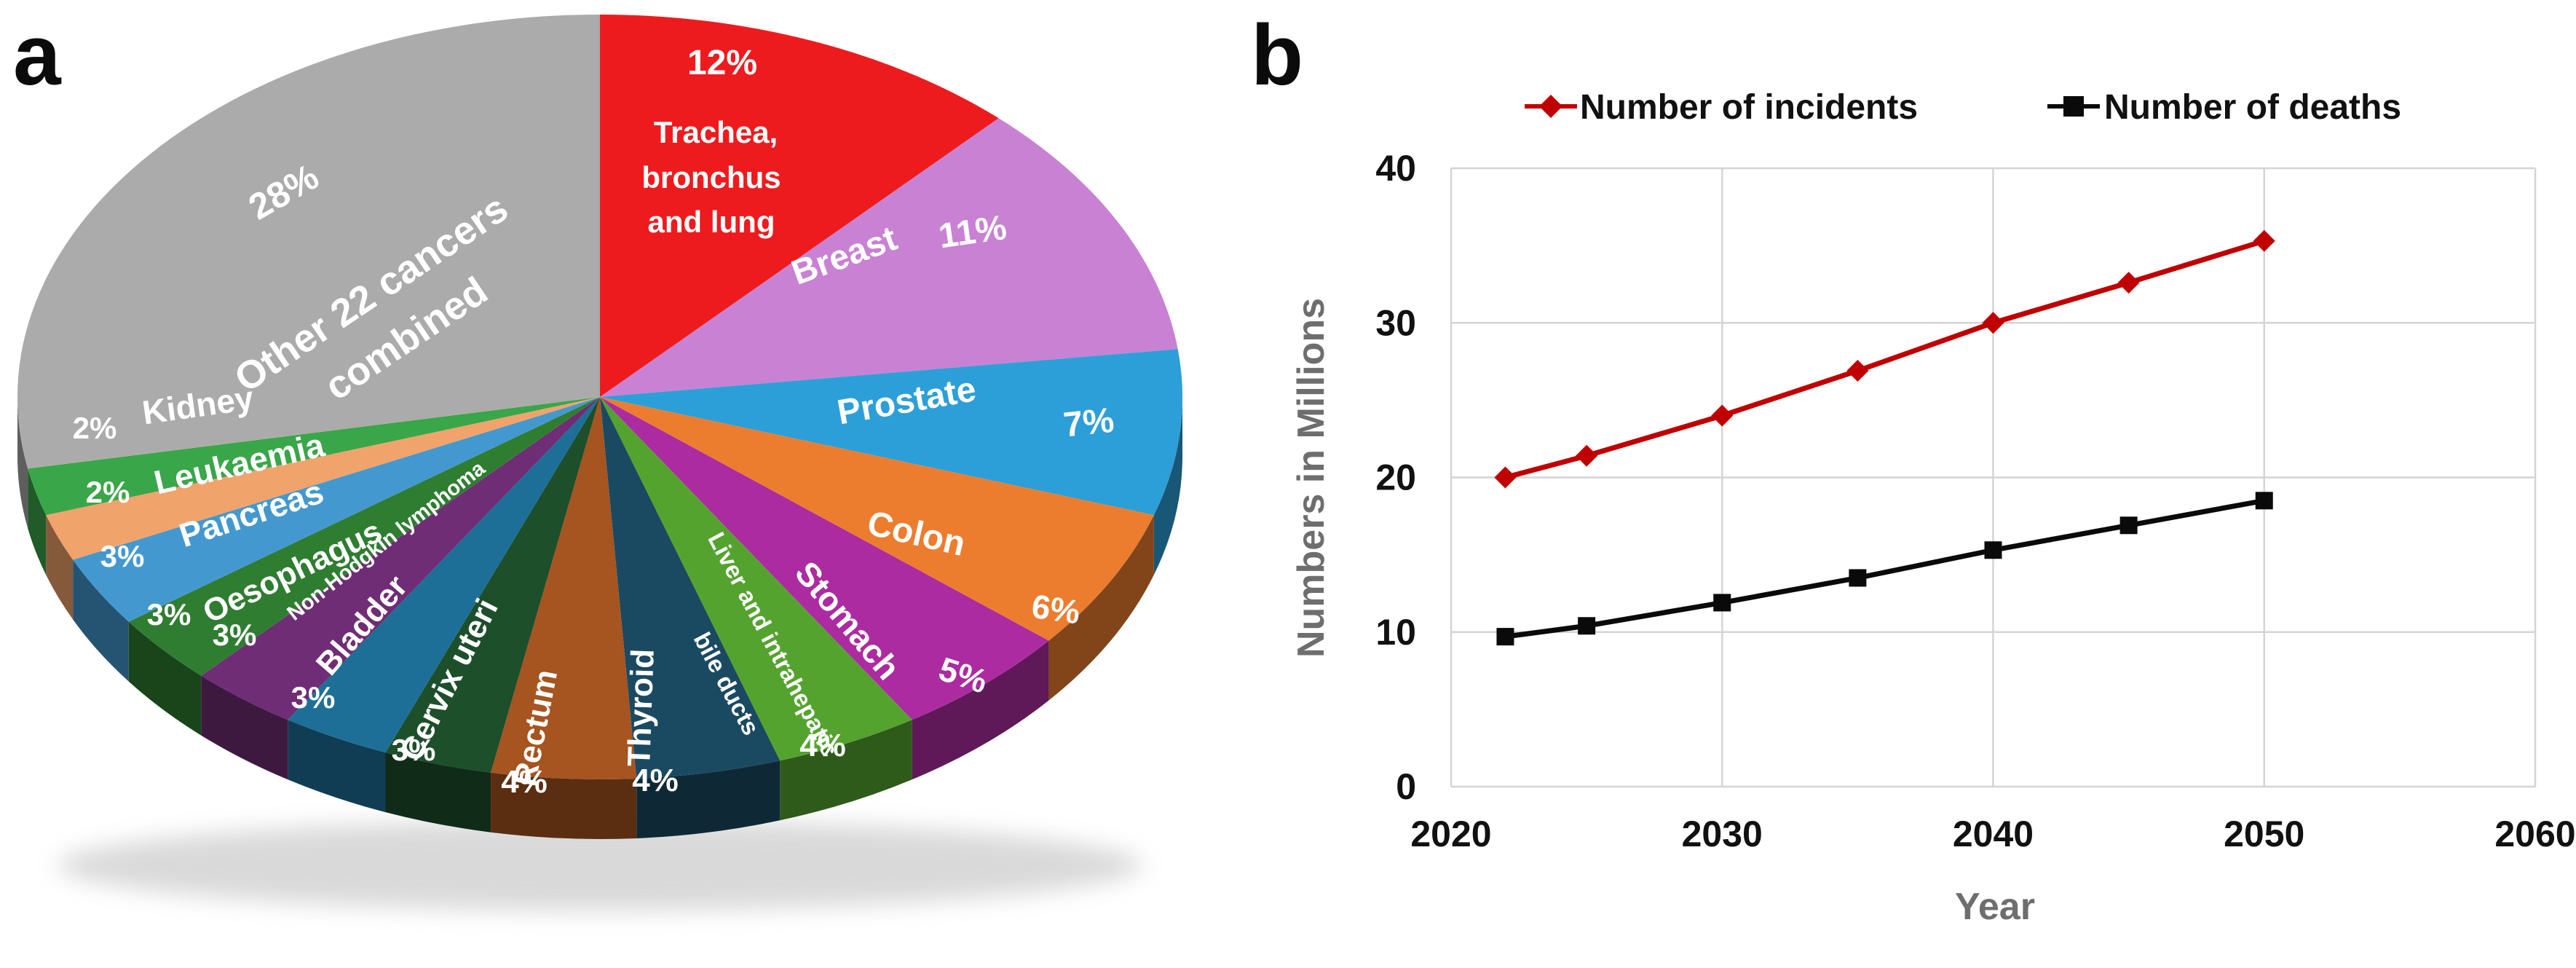 The height and width of the screenshot is (968, 2576). Describe the element at coordinates (1396, 168) in the screenshot. I see `y-tick-label: 40` at that location.